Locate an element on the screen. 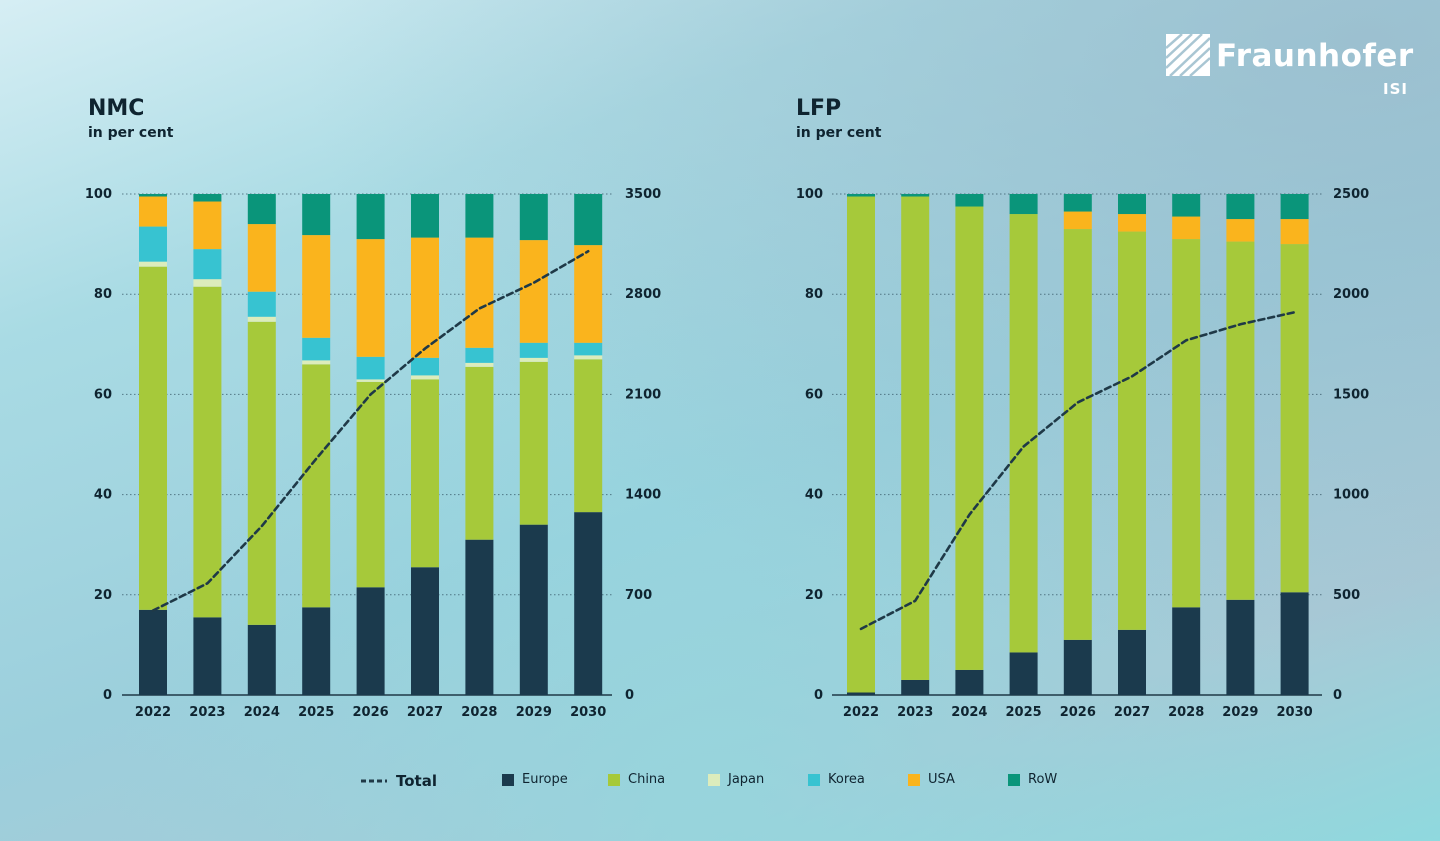 Image resolution: width=1440 pixels, height=841 pixels. legend-swatch-china is located at coordinates (614, 779).